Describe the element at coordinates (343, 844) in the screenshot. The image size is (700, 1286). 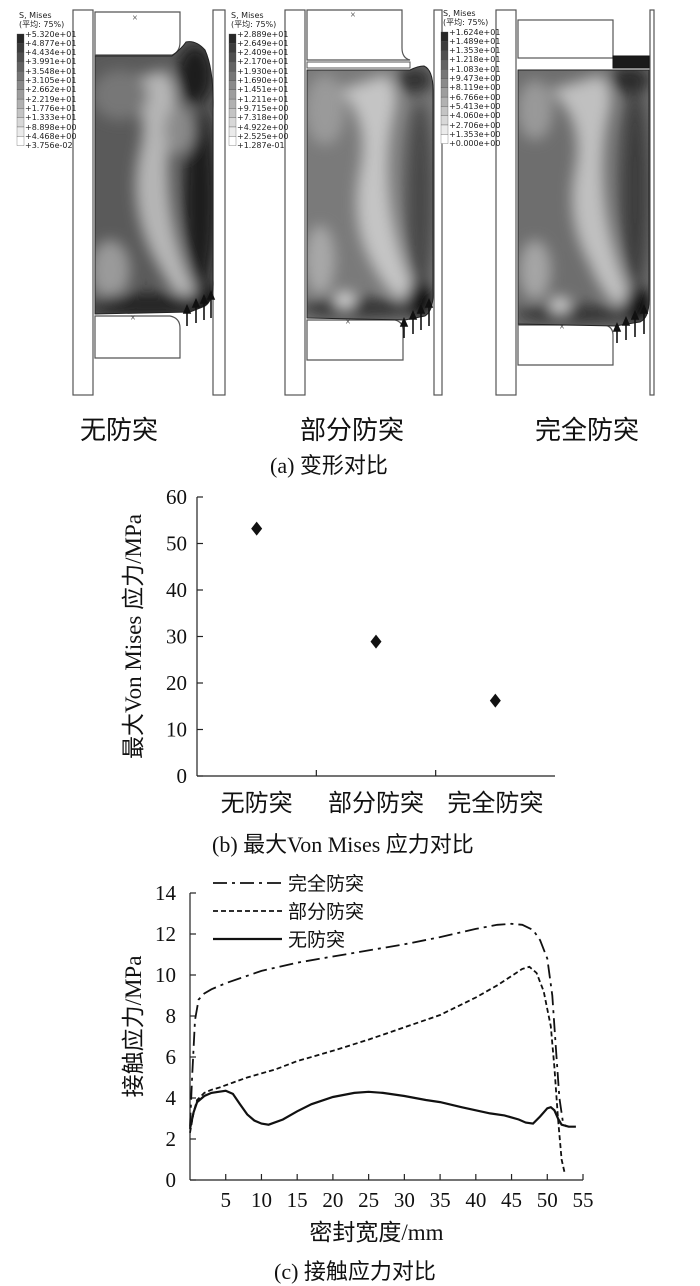
I see `caption-b: (b) 最大Von Mises 应力对比` at that location.